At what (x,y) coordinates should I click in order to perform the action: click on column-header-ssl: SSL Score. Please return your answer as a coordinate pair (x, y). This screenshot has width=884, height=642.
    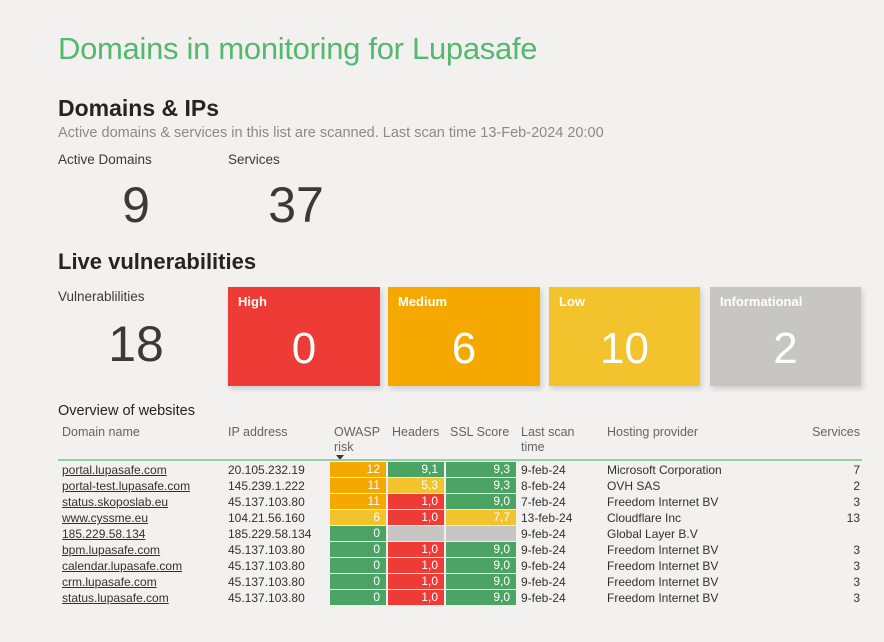
    Looking at the image, I should click on (480, 432).